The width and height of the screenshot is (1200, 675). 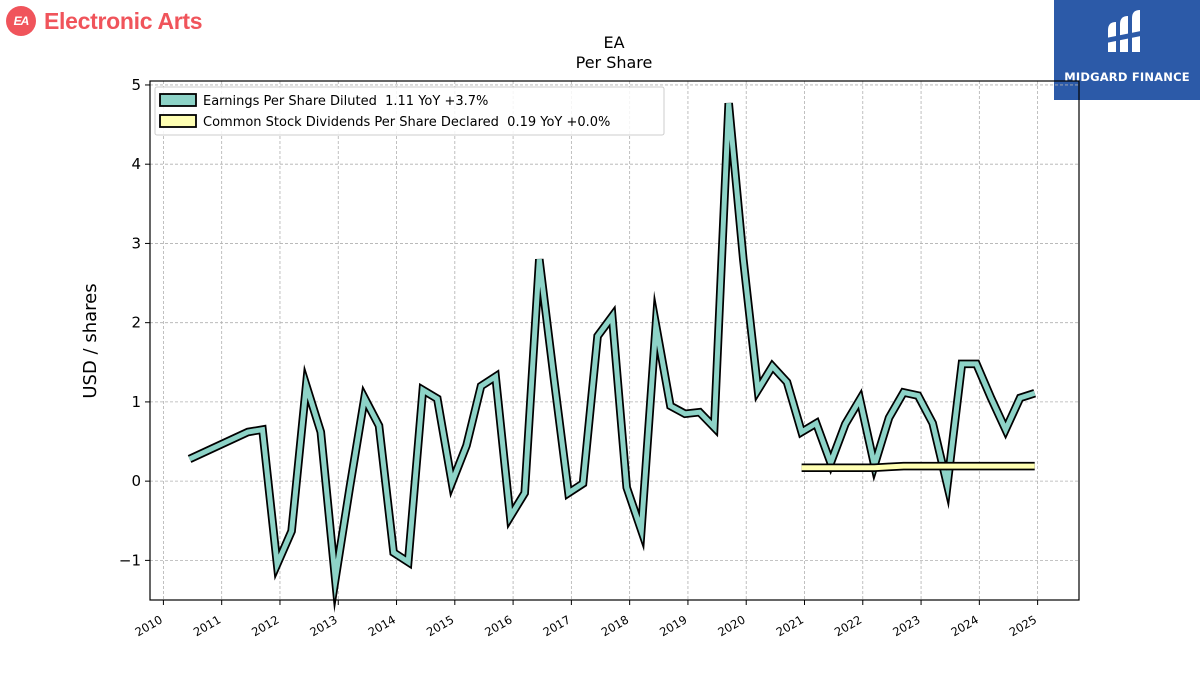 What do you see at coordinates (557, 625) in the screenshot?
I see `x-tick-label: 2017` at bounding box center [557, 625].